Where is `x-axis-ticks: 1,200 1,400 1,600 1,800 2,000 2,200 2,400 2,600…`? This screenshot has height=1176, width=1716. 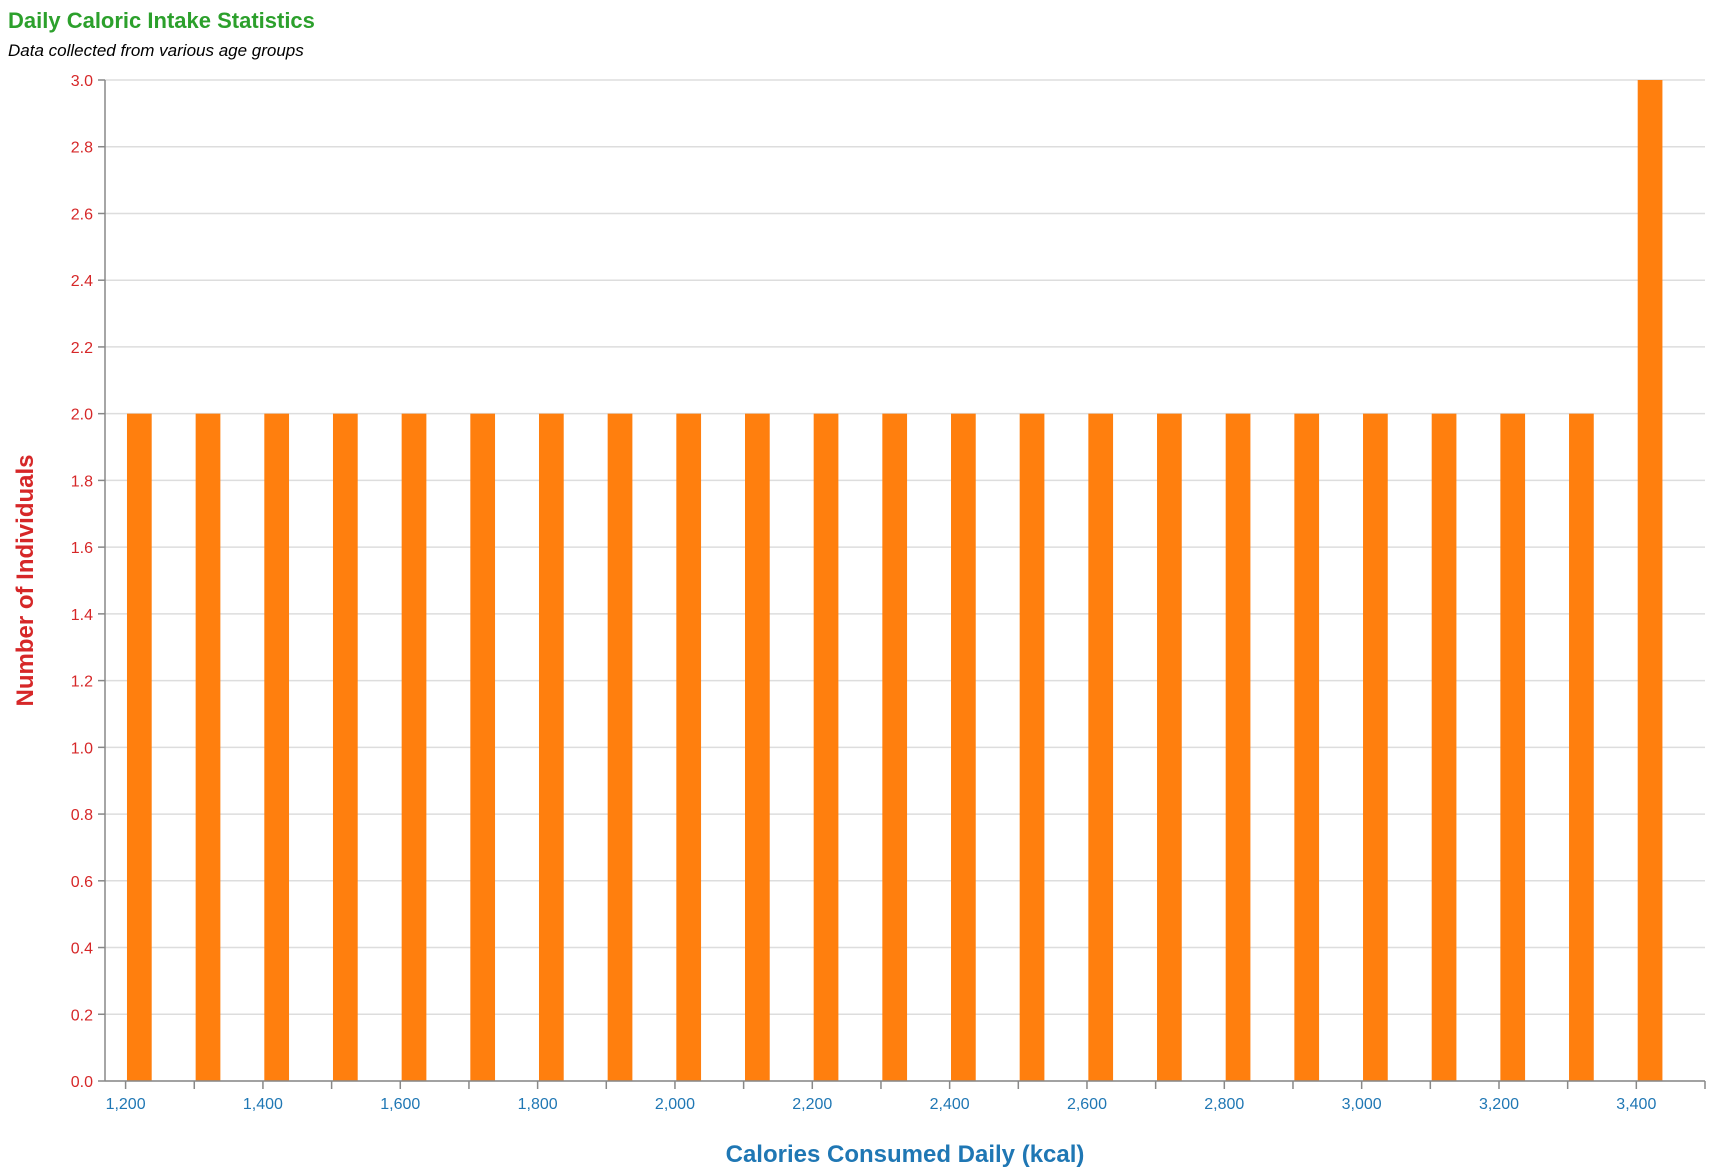 x-axis-ticks: 1,200 1,400 1,600 1,800 2,000 2,200 2,400 2,600… is located at coordinates (881, 1104).